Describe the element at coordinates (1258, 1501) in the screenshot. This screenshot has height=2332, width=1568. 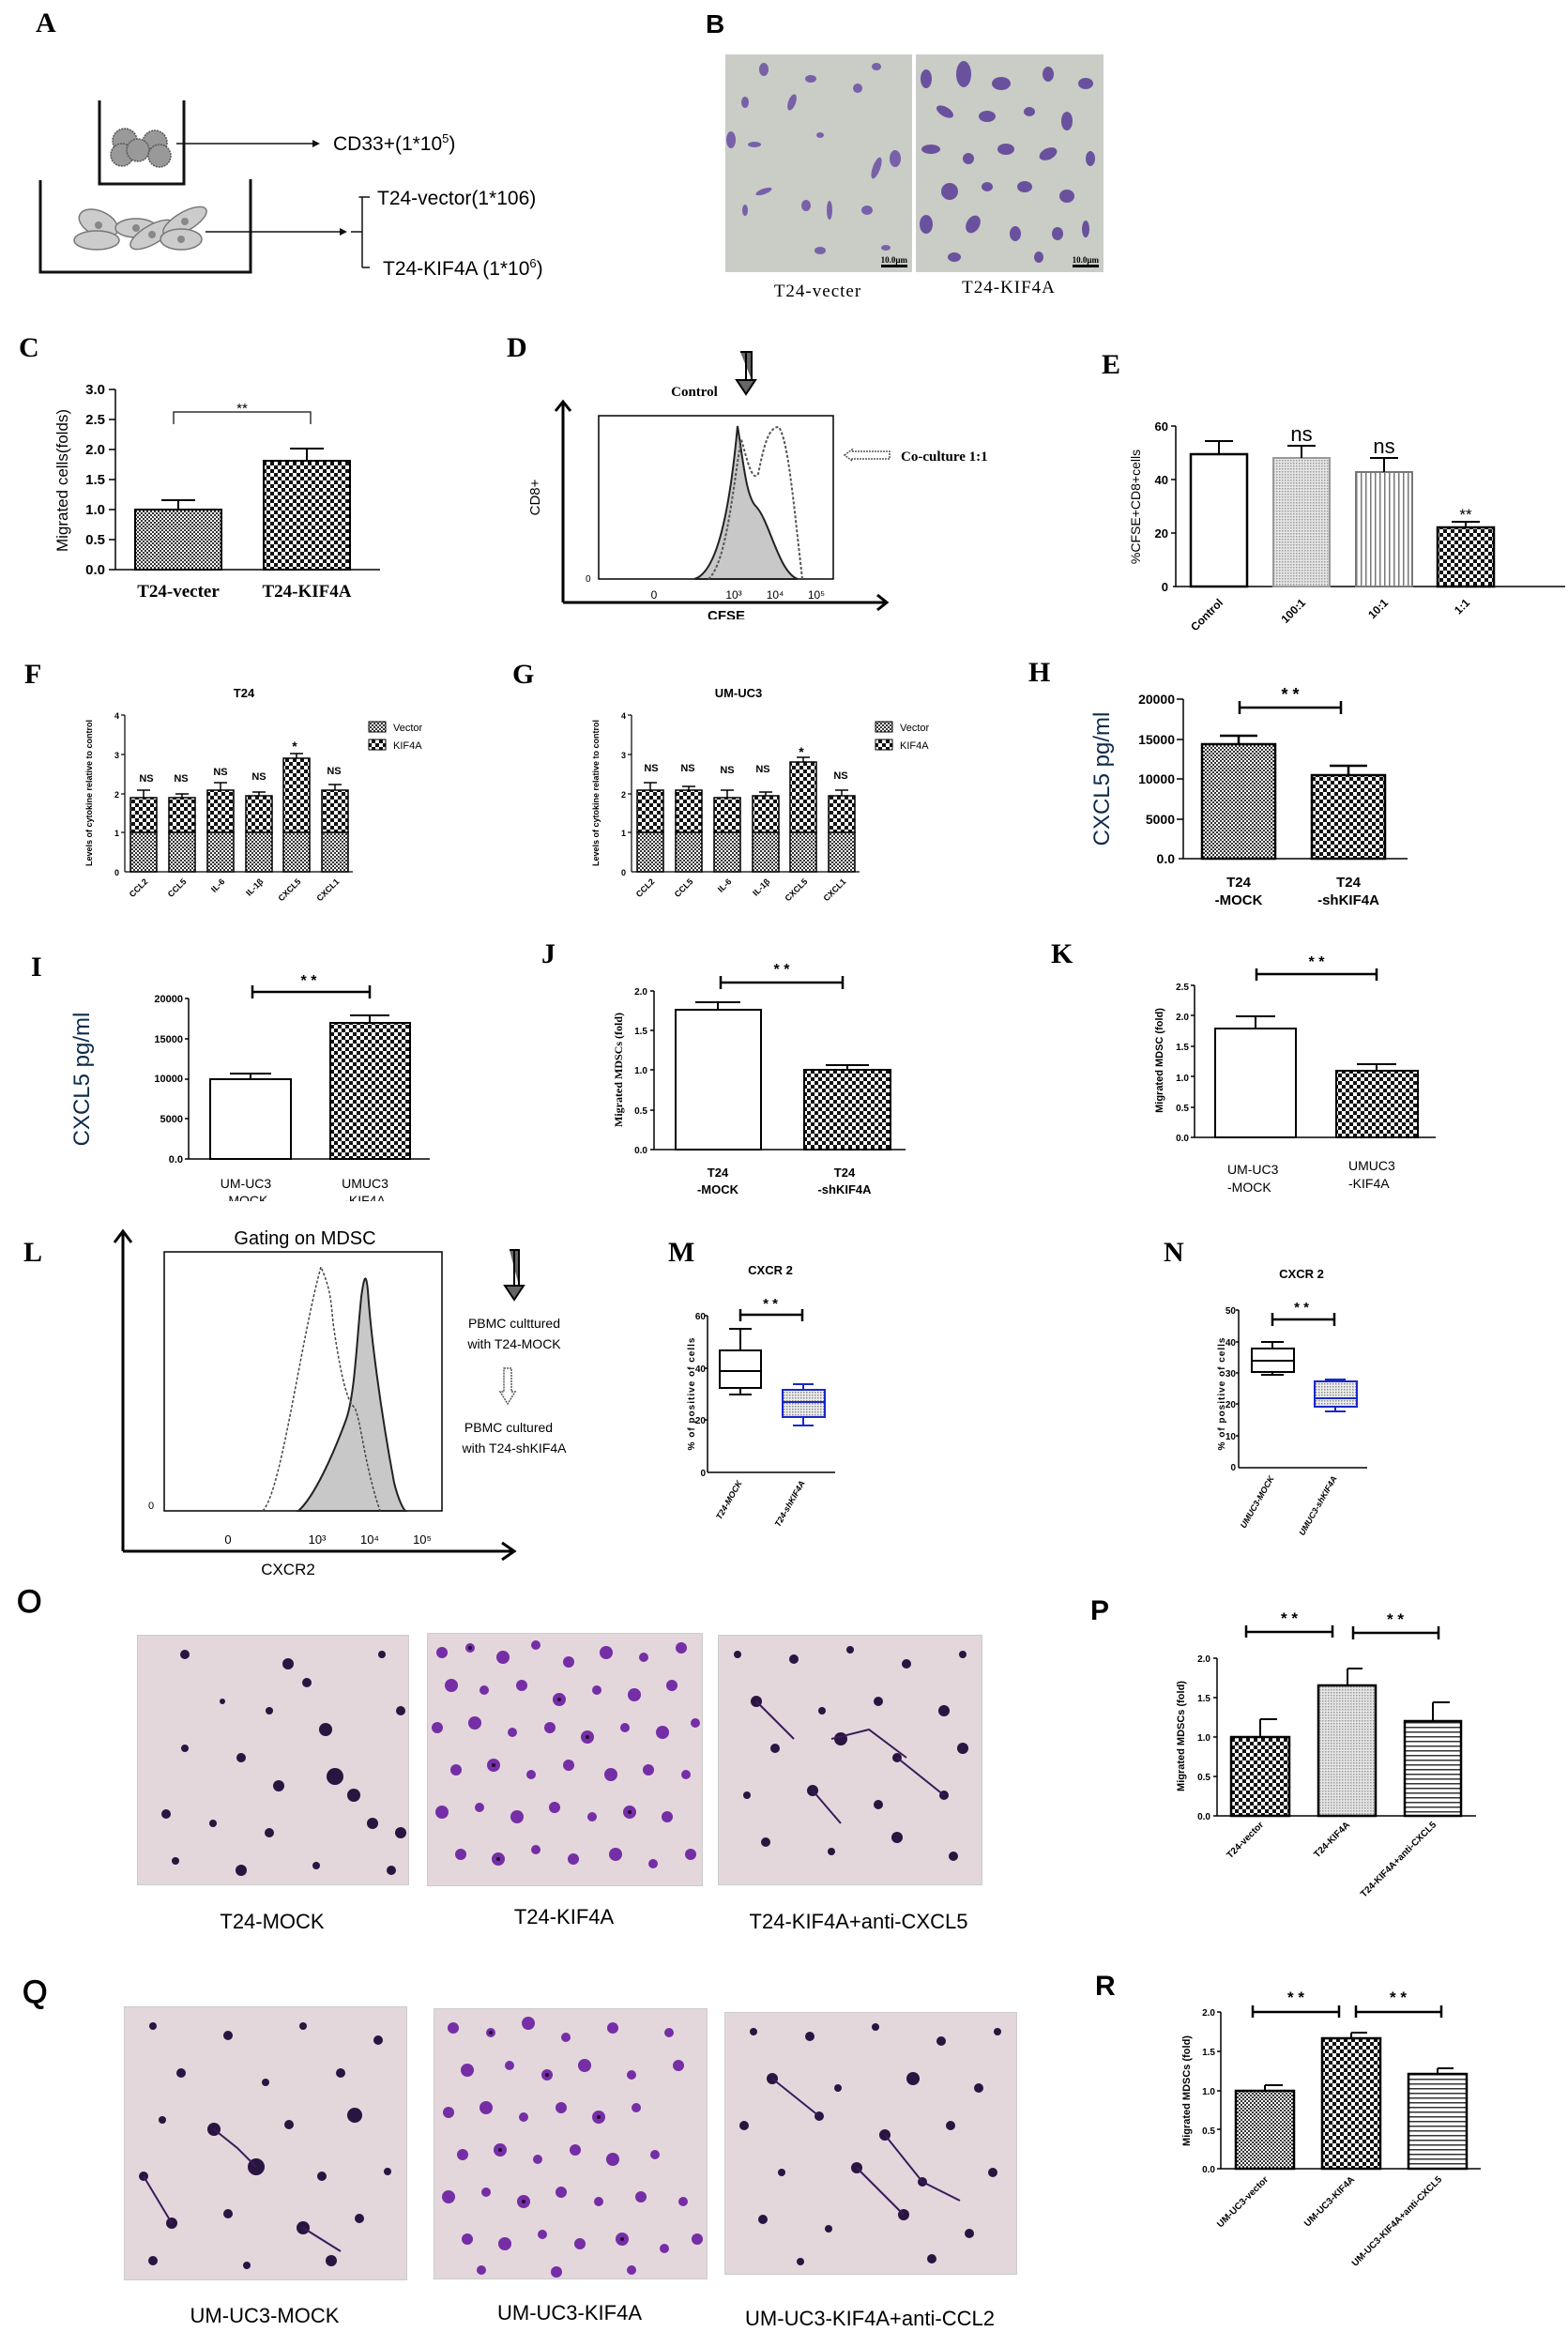
I see `svg-text: UMUC3-MOCK` at that location.